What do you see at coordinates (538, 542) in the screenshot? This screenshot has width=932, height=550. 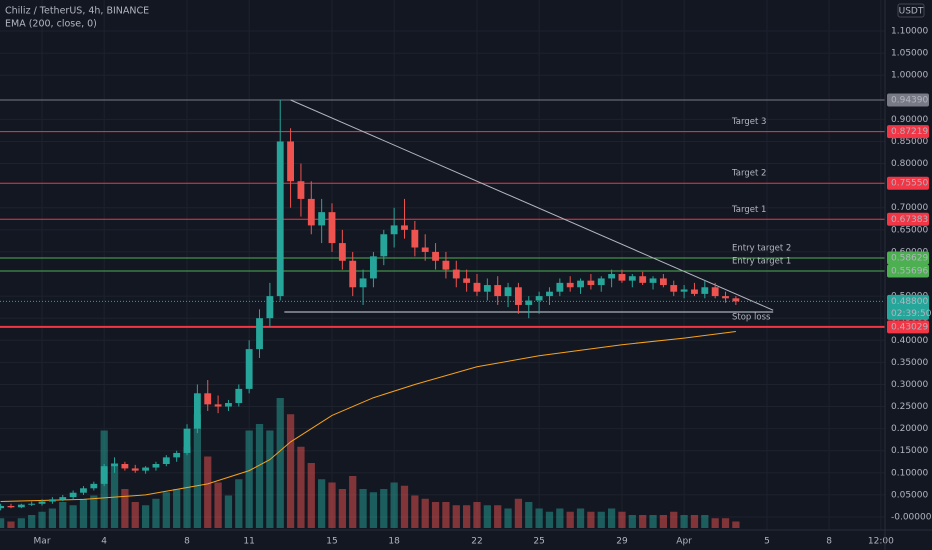 I see `x-tick-label: 25` at bounding box center [538, 542].